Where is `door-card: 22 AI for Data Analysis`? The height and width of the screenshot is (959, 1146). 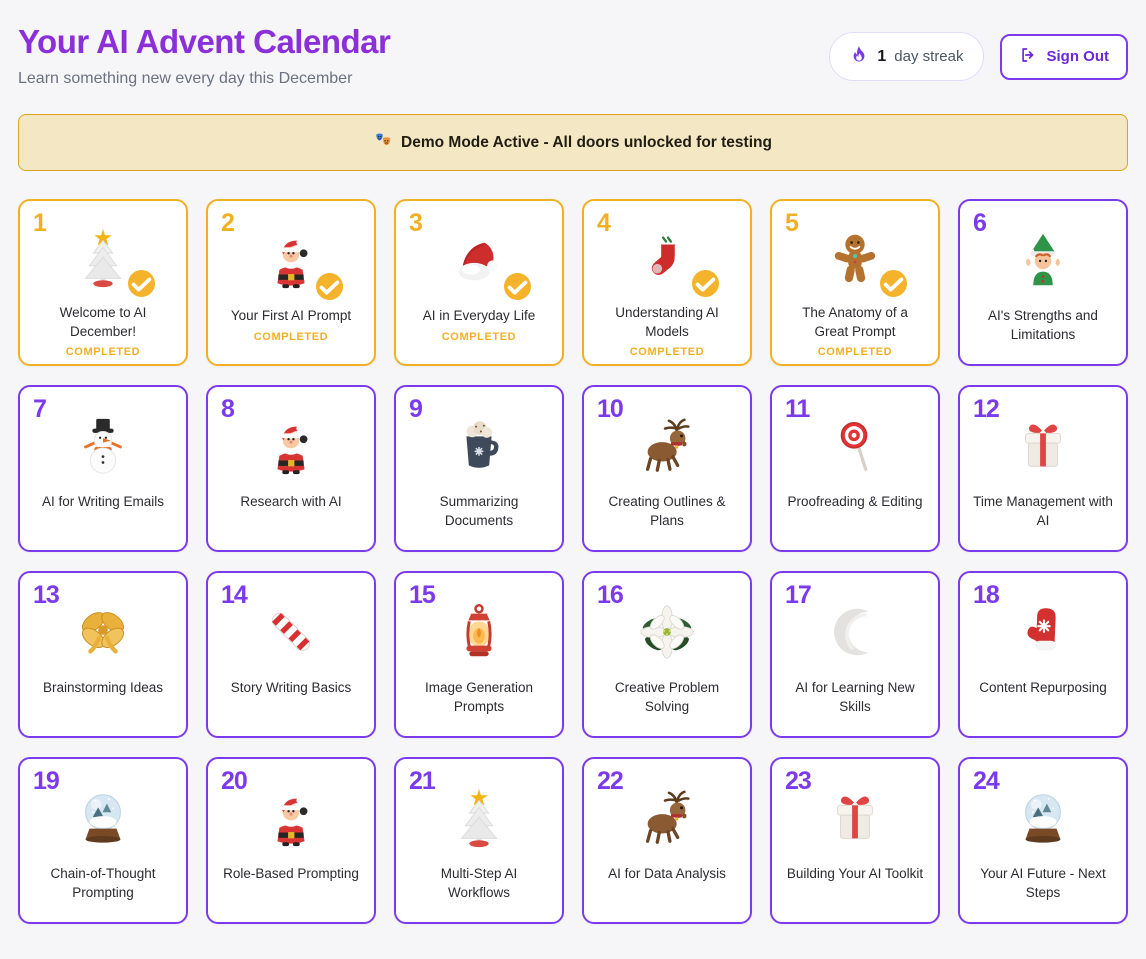
door-card: 22 AI for Data Analysis is located at coordinates (667, 841).